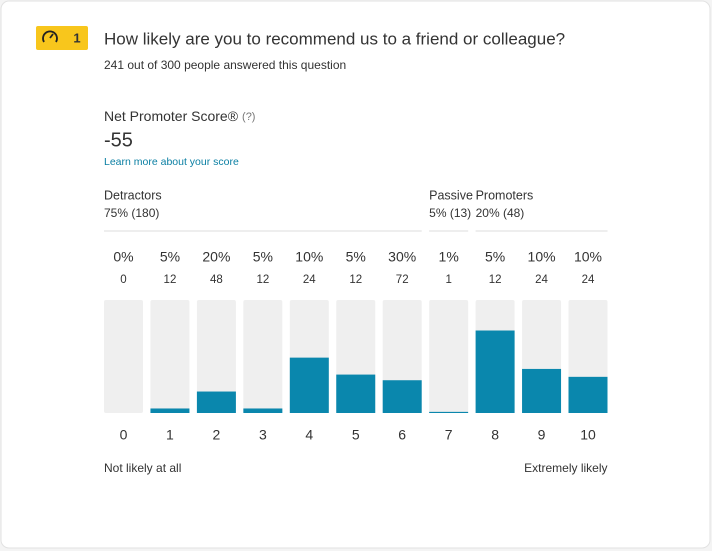 This screenshot has height=551, width=712. Describe the element at coordinates (402, 280) in the screenshot. I see `count-label: 72` at that location.